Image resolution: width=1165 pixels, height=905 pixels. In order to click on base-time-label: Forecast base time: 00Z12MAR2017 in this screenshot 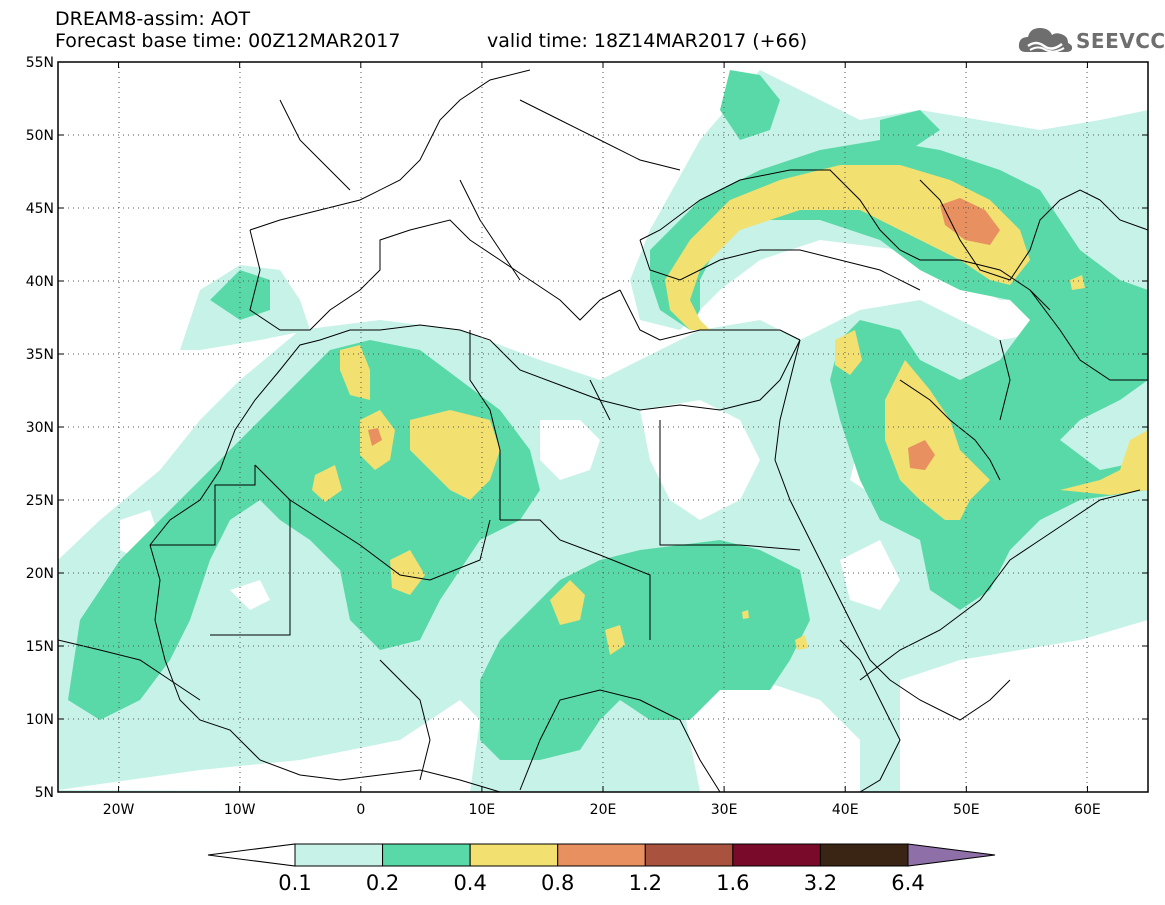, I will do `click(228, 41)`.